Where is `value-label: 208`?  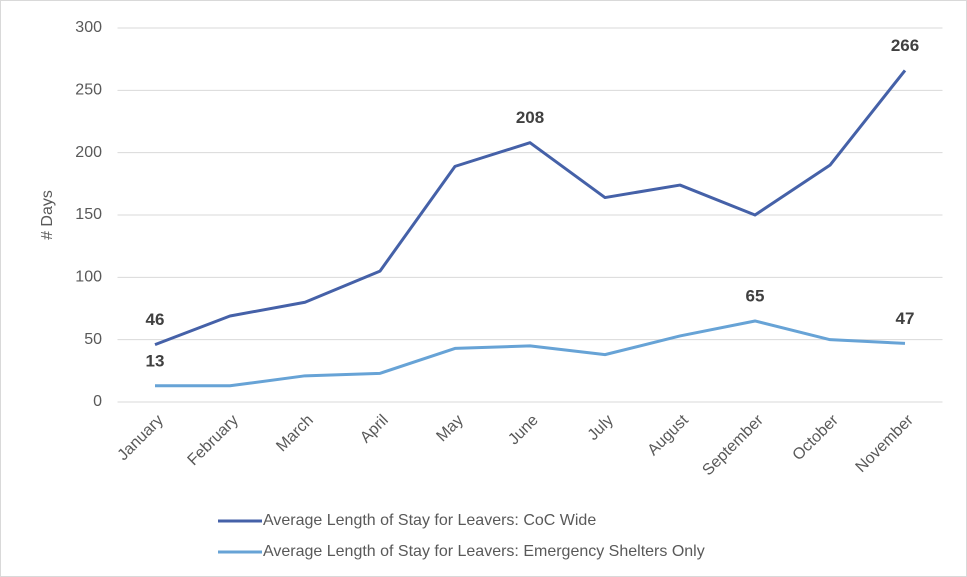
value-label: 208 is located at coordinates (530, 117).